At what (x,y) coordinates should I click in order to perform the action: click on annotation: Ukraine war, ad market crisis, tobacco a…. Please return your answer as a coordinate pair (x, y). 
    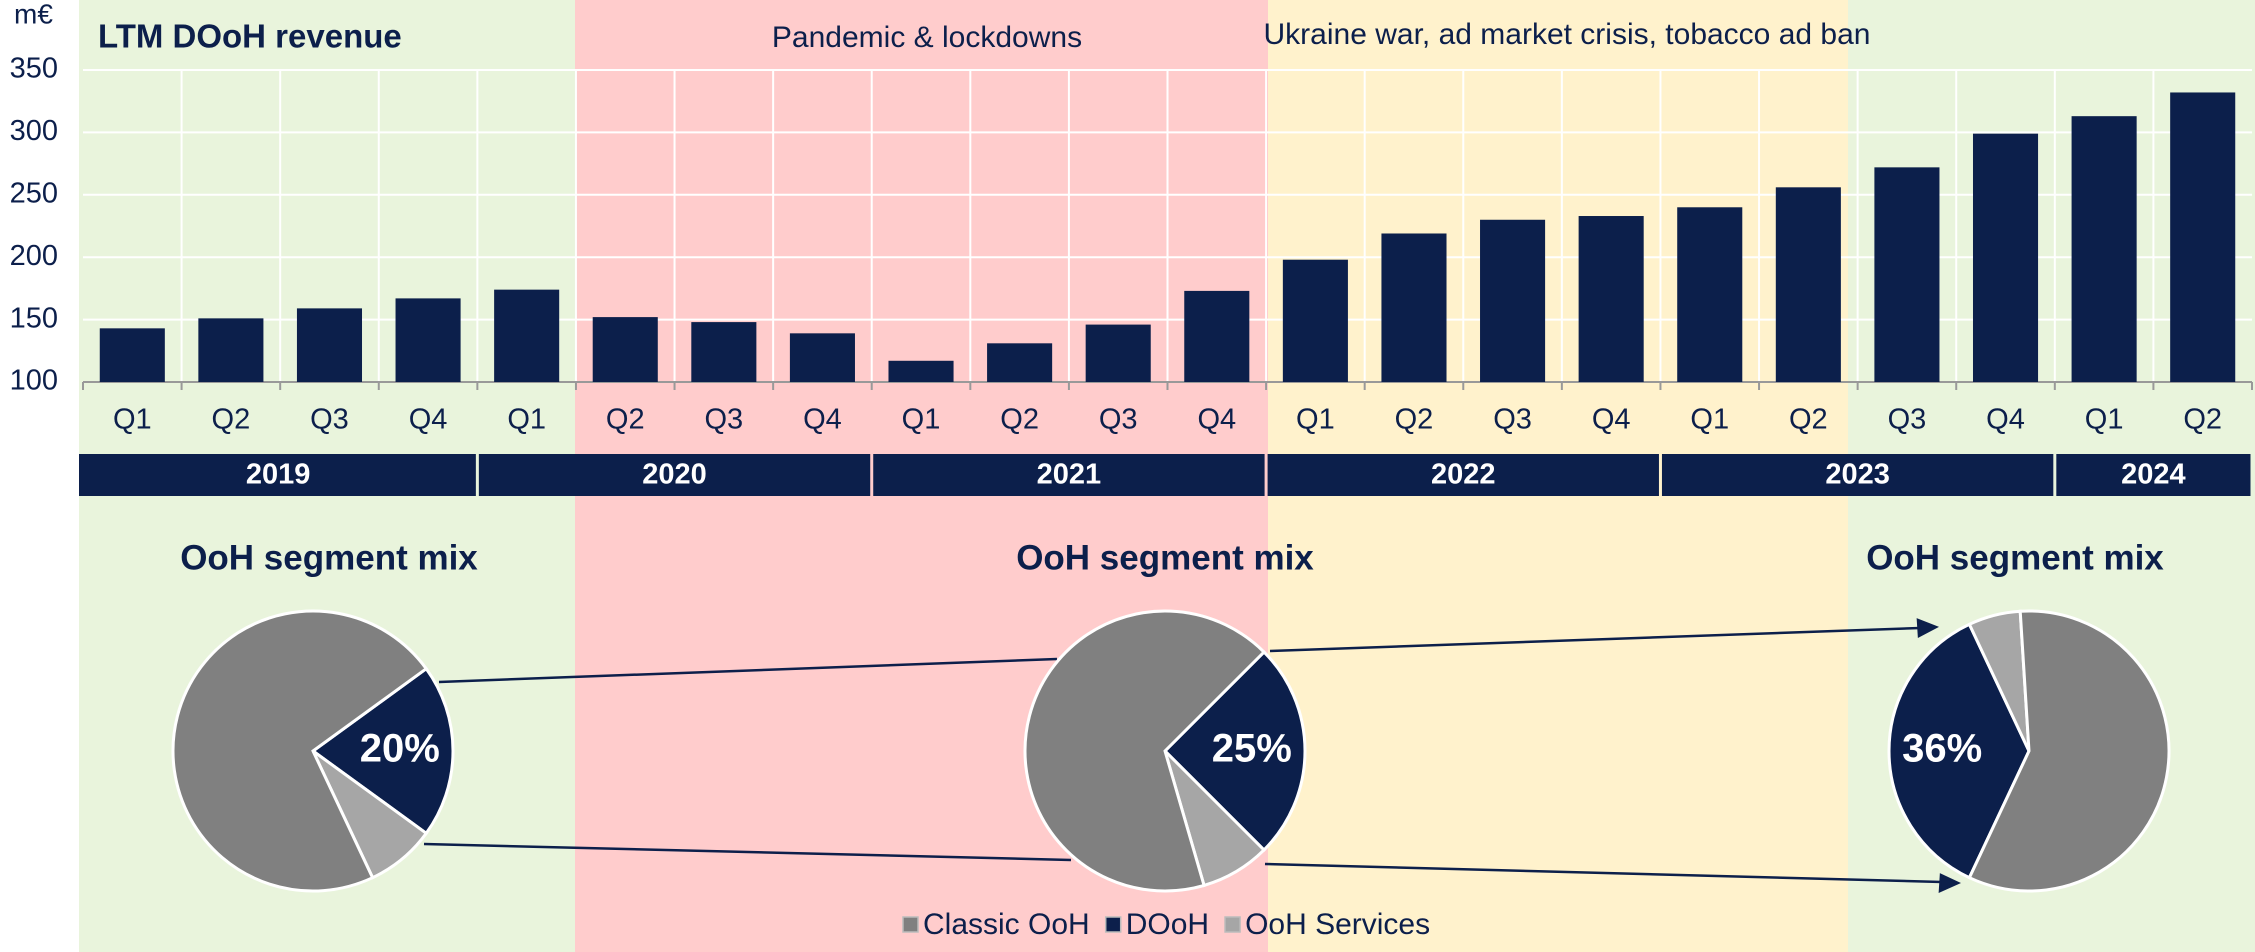
    Looking at the image, I should click on (1567, 34).